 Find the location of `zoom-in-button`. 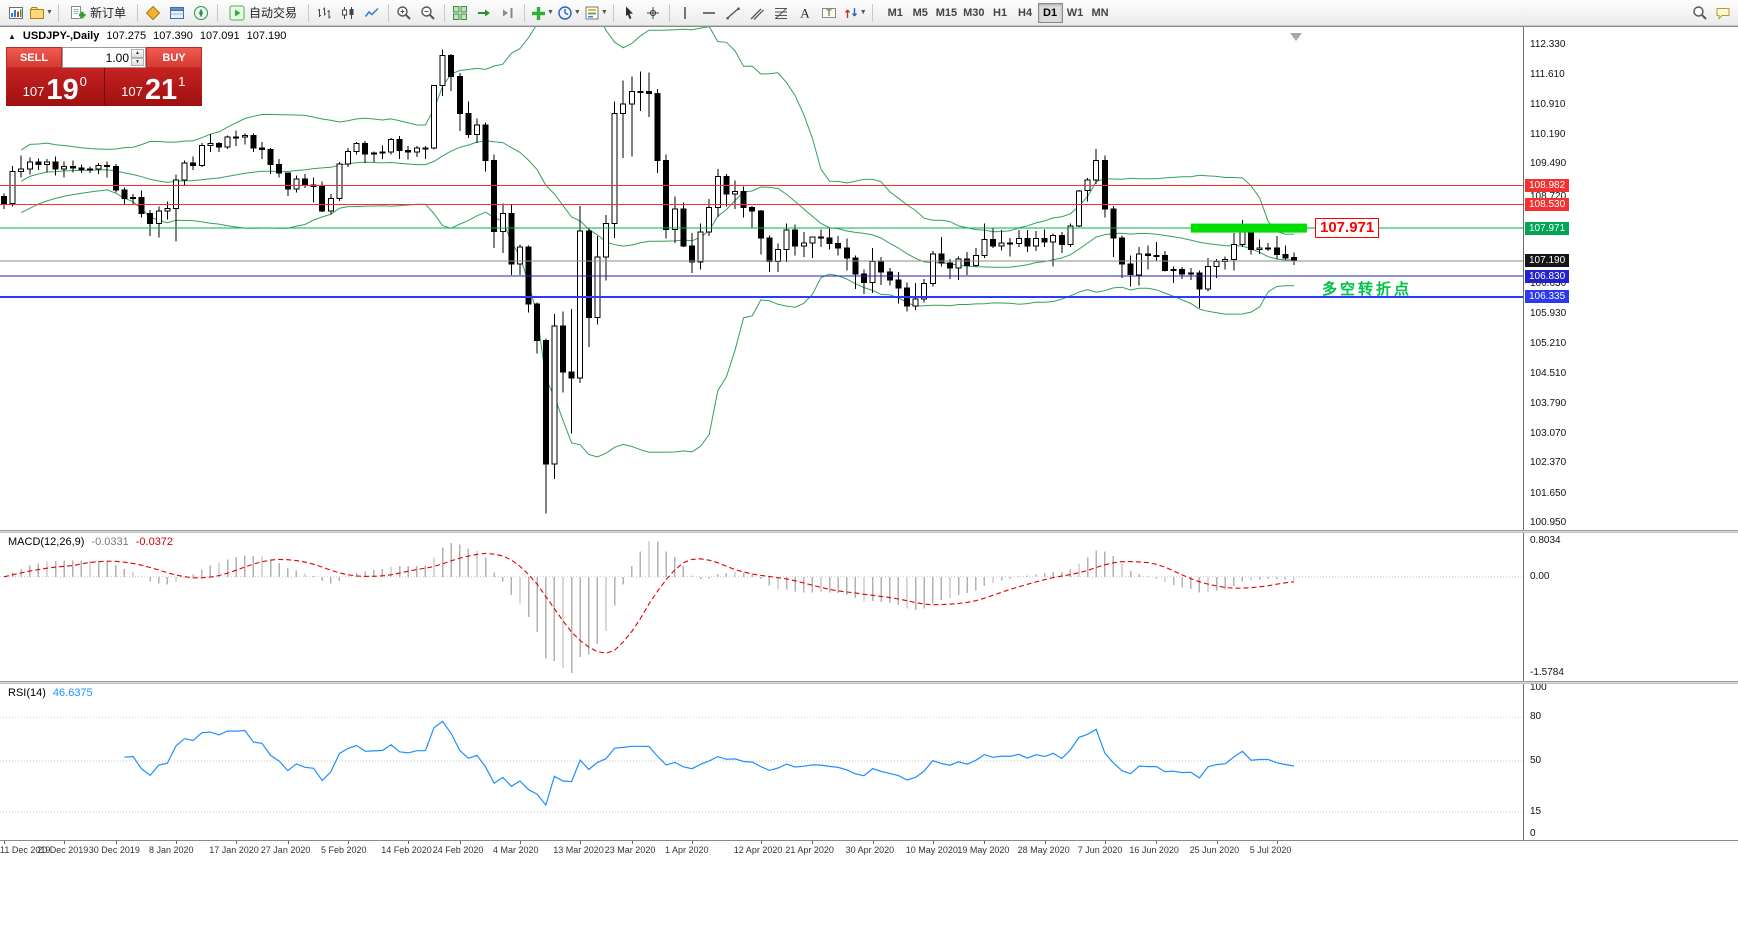

zoom-in-button is located at coordinates (404, 13).